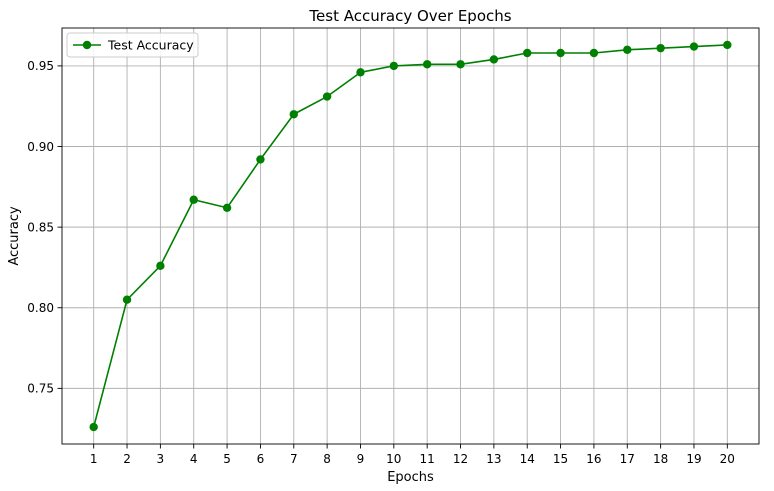  What do you see at coordinates (493, 459) in the screenshot?
I see `x-tick-label: 13` at bounding box center [493, 459].